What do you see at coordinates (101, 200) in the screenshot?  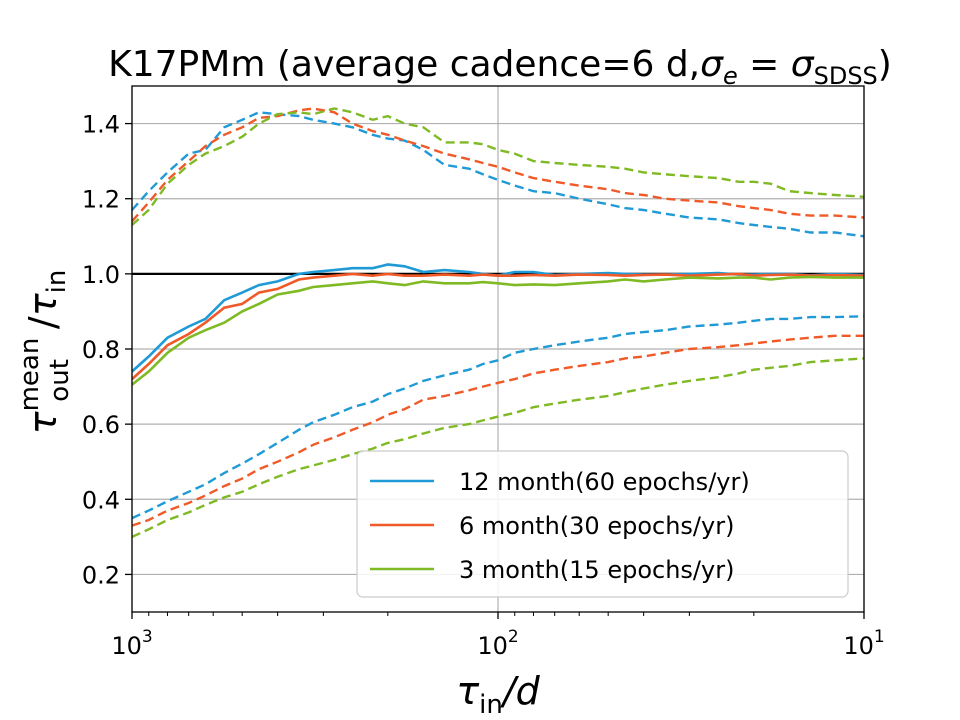 I see `y-tick-label: 1.2` at bounding box center [101, 200].